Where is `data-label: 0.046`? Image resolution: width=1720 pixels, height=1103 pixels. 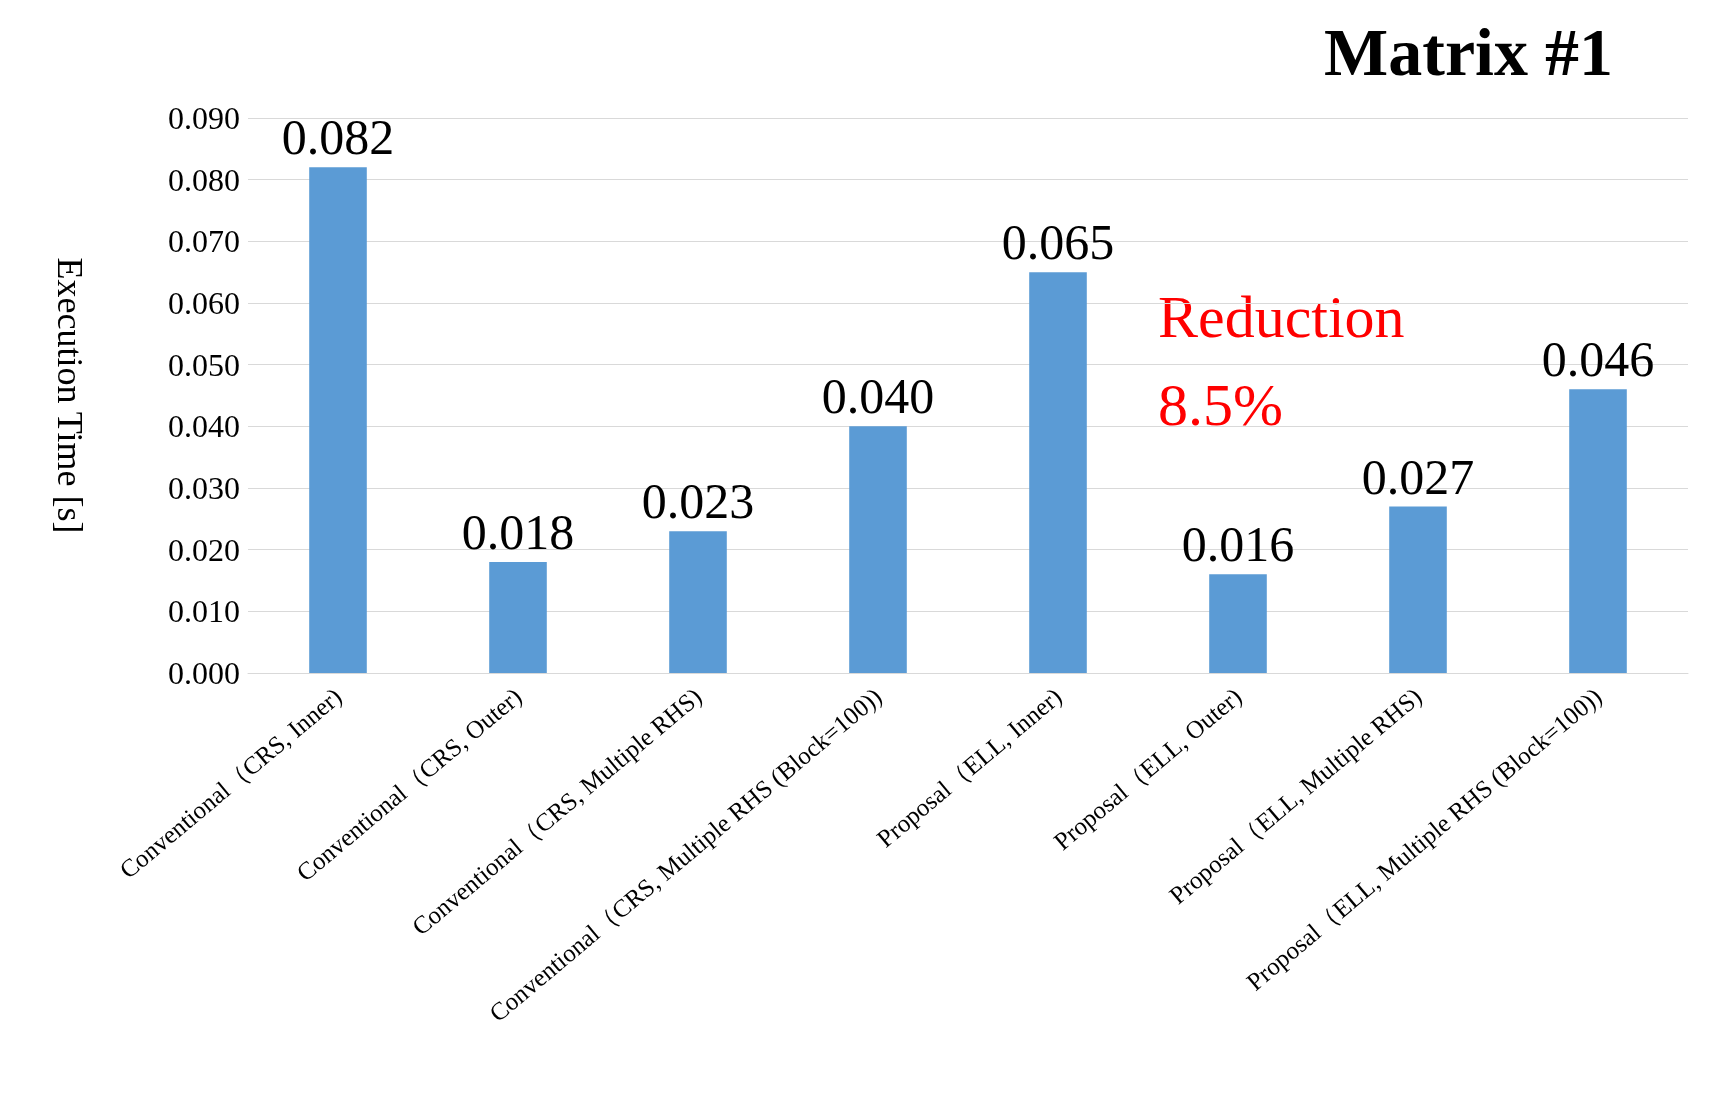
data-label: 0.046 is located at coordinates (1598, 359).